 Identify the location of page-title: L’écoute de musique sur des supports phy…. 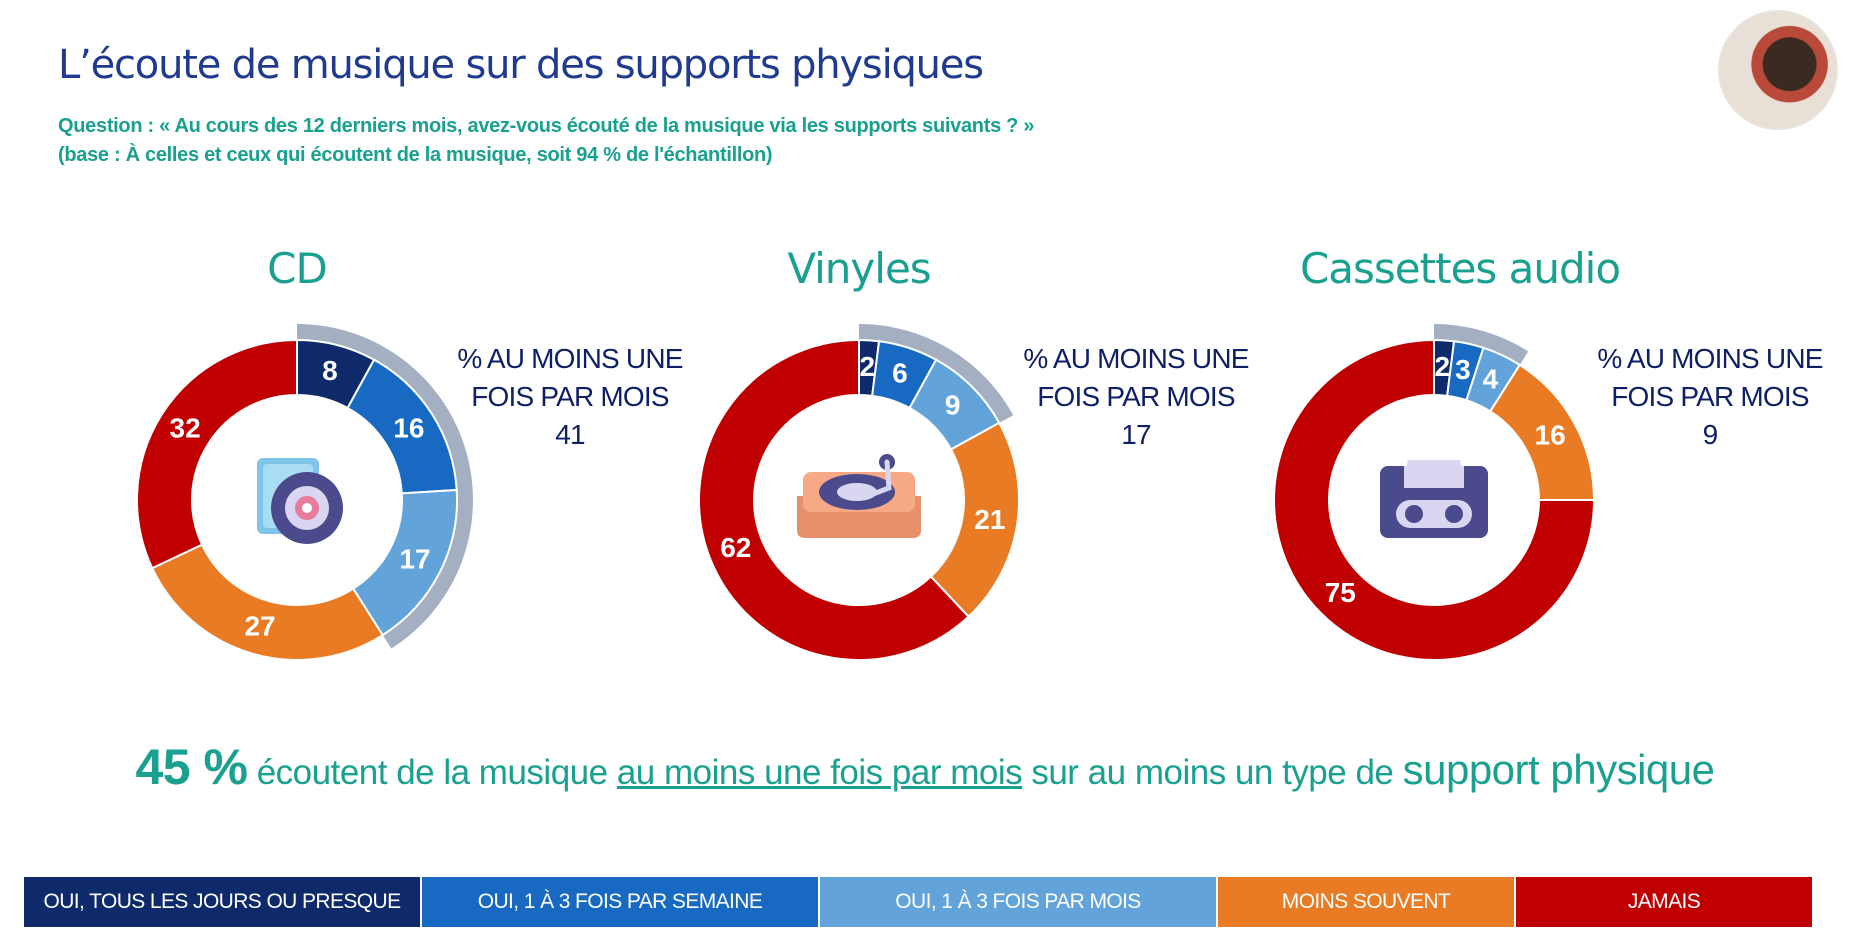
(521, 65).